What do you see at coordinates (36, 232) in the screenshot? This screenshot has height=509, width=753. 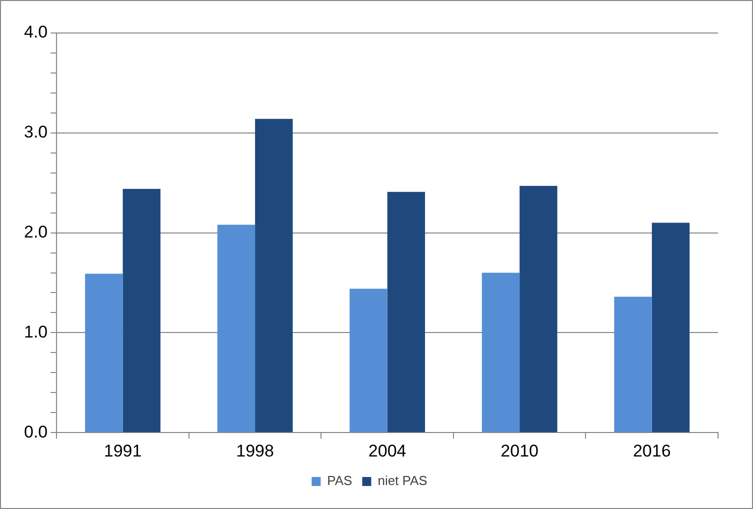 I see `y-tick-label: 2.0` at bounding box center [36, 232].